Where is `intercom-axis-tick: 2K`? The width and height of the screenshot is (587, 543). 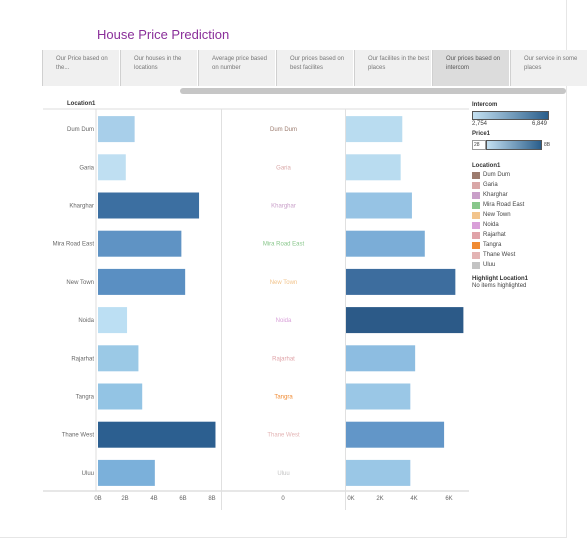 intercom-axis-tick: 2K is located at coordinates (379, 499).